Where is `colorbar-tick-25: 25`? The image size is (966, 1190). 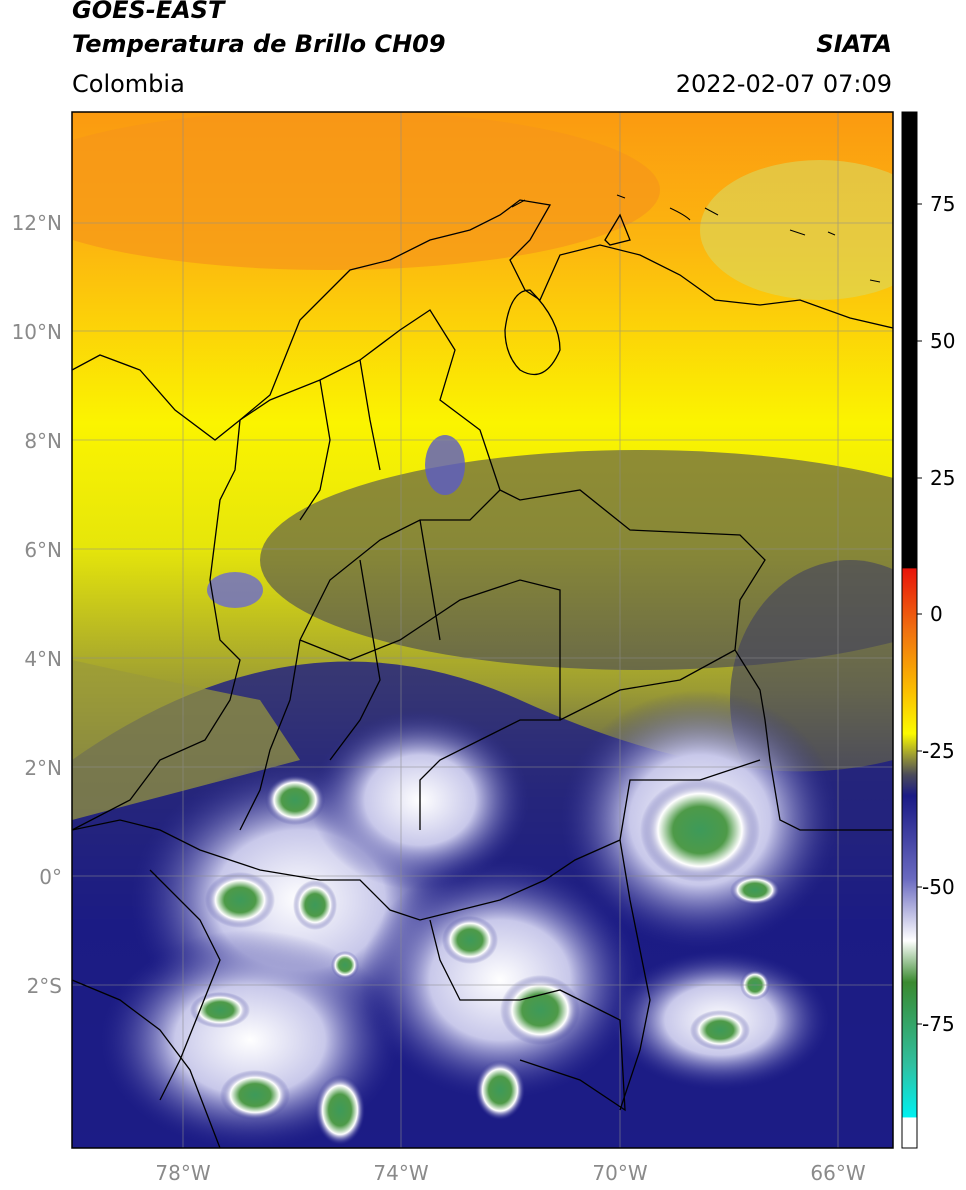
colorbar-tick-25: 25 is located at coordinates (942, 478).